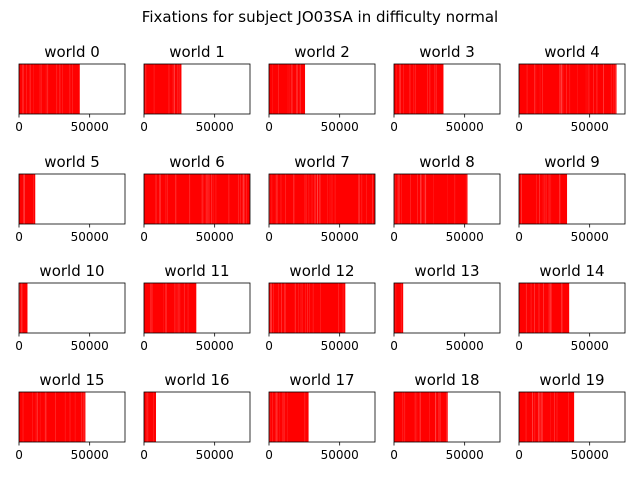 The height and width of the screenshot is (480, 640). Describe the element at coordinates (197, 52) in the screenshot. I see `subplot-title: world 1` at that location.